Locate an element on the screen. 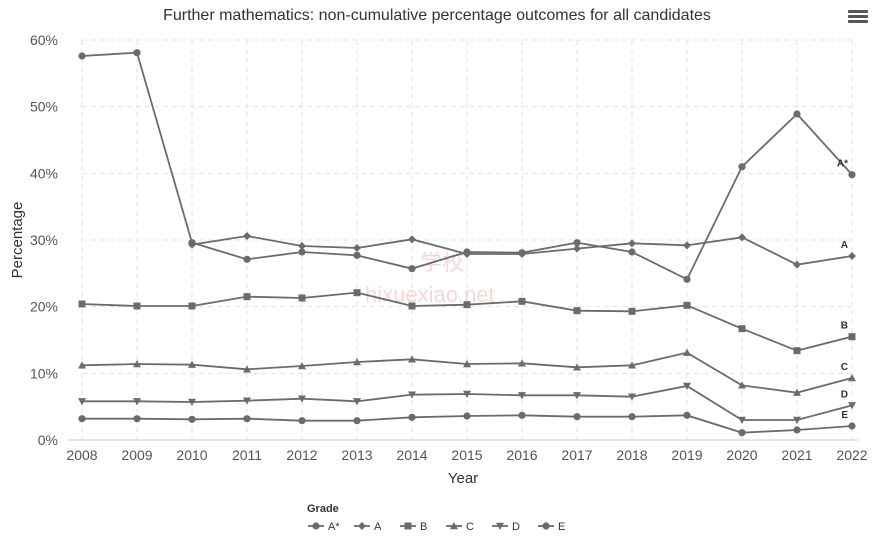 The height and width of the screenshot is (545, 875). x-axis-label: Year is located at coordinates (463, 478).